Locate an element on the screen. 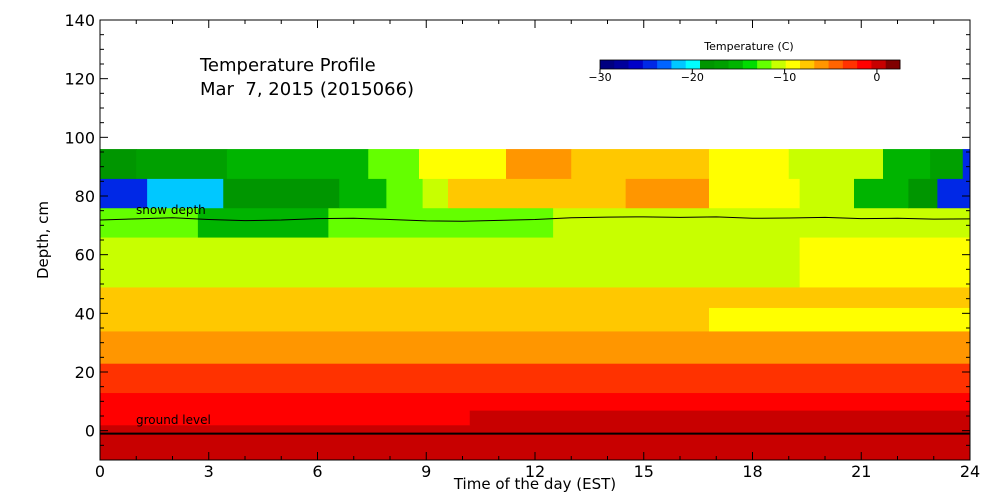  y-tick-label: 20 is located at coordinates (85, 372).